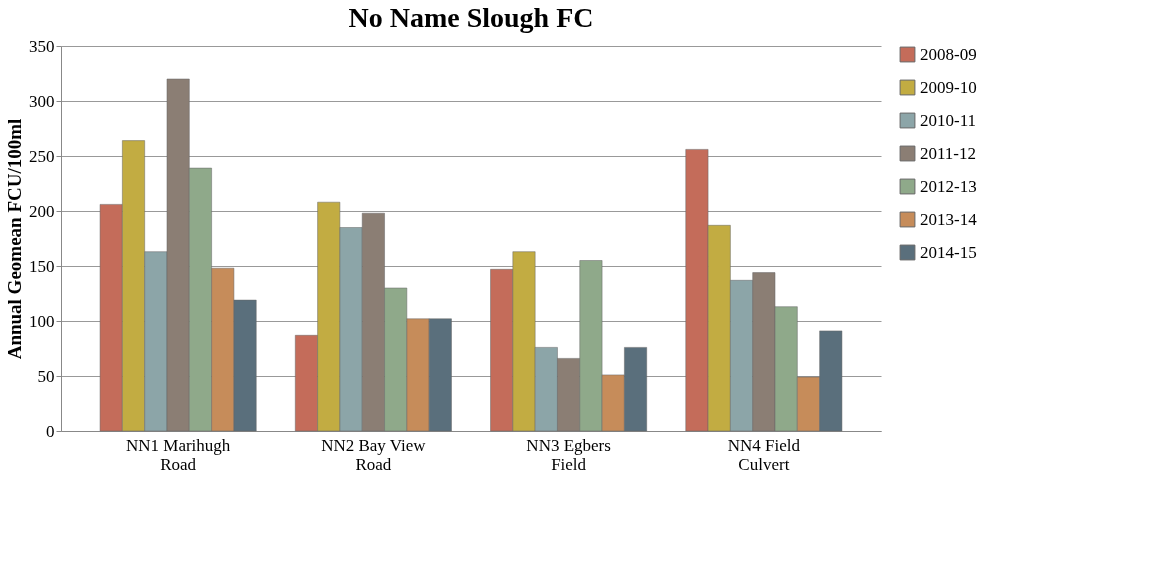 The height and width of the screenshot is (581, 1154). I want to click on legend-label: 2011-12, so click(948, 153).